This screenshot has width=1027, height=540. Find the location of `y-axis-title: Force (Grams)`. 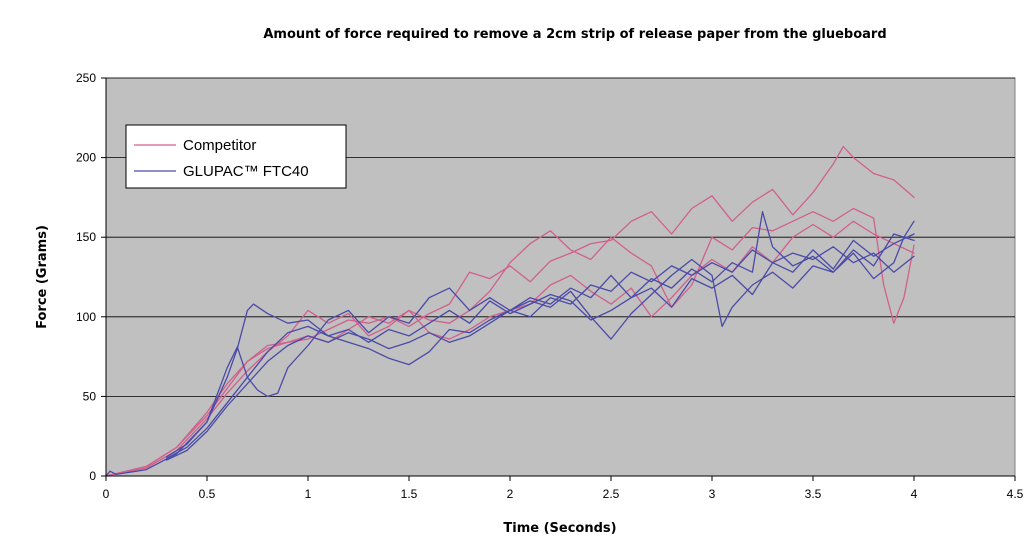

y-axis-title: Force (Grams) is located at coordinates (42, 277).